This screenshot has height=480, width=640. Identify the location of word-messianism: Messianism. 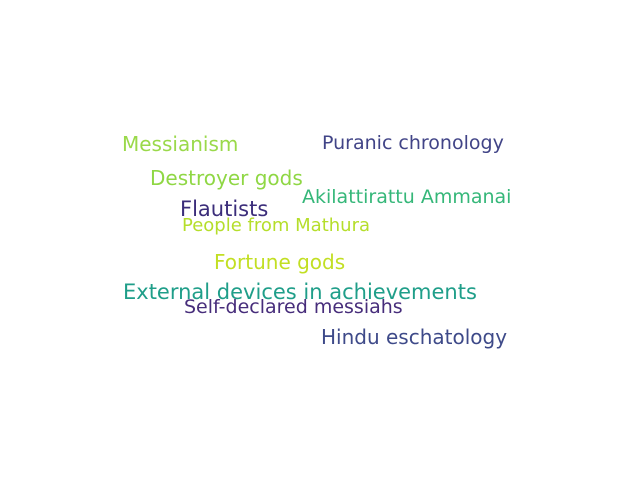
(180, 144).